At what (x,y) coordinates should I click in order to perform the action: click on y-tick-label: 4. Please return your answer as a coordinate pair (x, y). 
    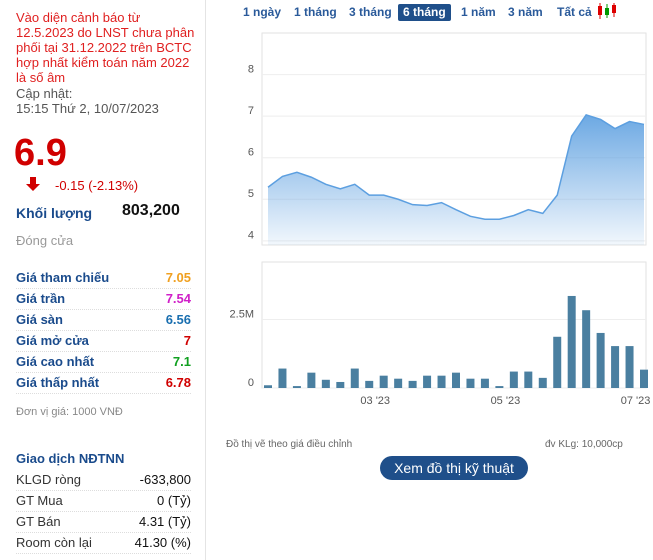
    Looking at the image, I should click on (251, 236).